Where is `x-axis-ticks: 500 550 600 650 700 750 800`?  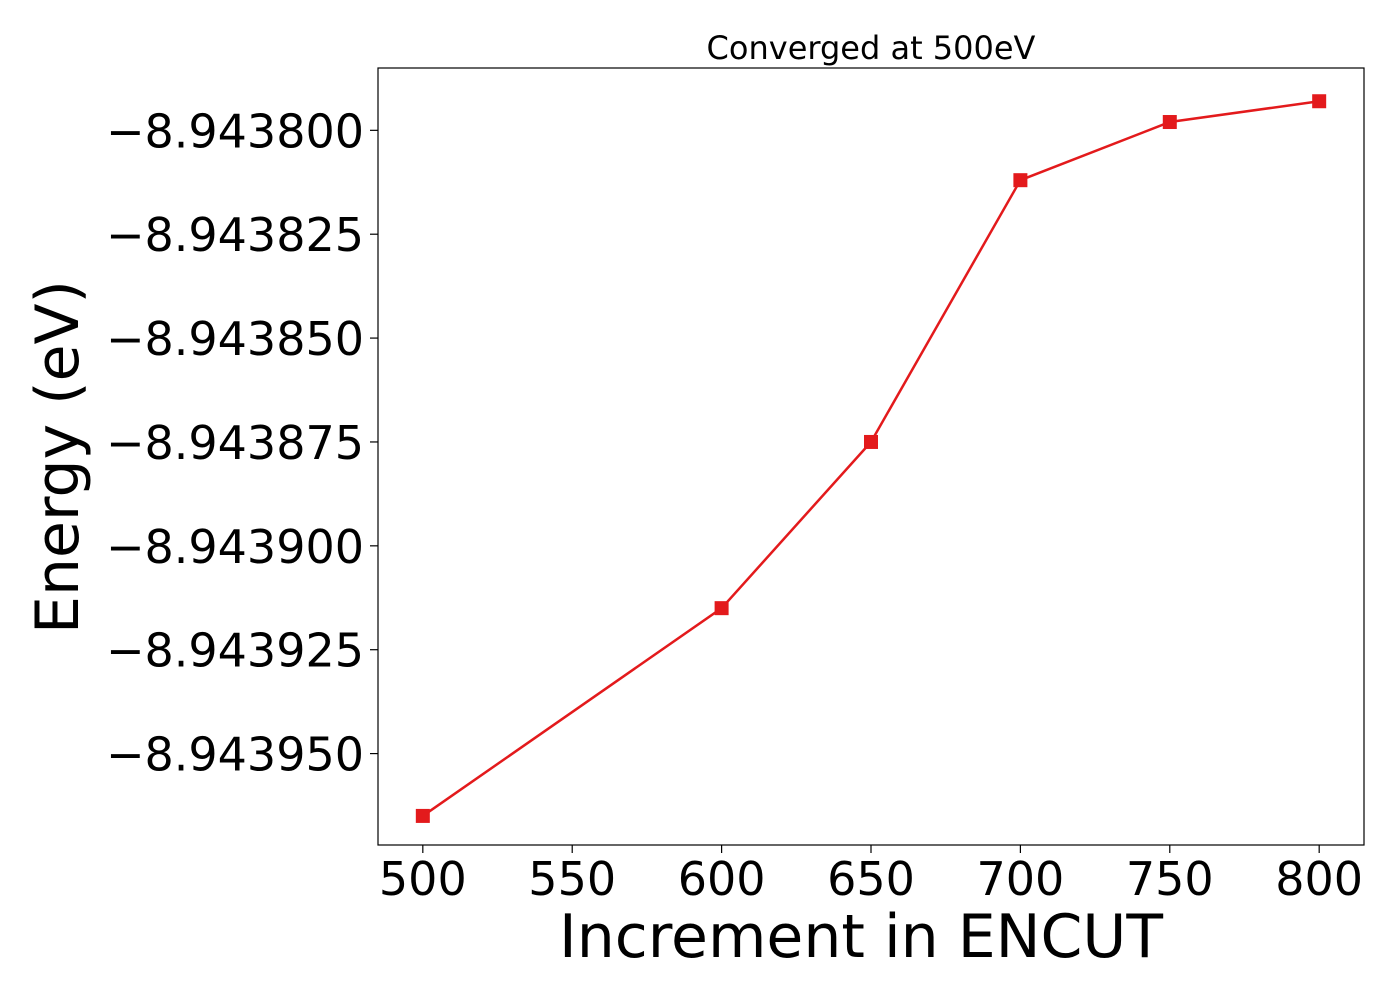 x-axis-ticks: 500 550 600 650 700 750 800 is located at coordinates (871, 875).